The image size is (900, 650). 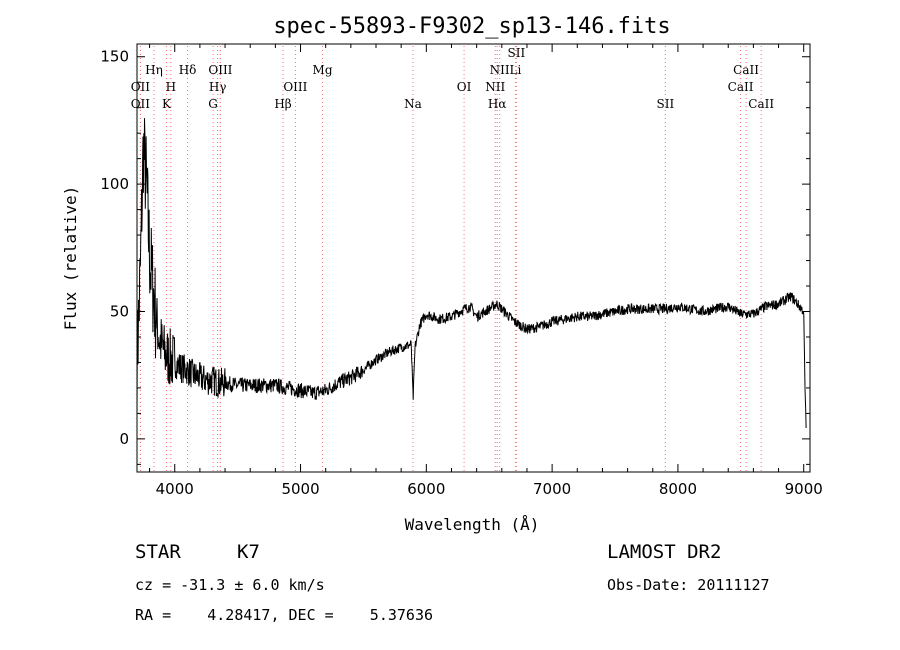 What do you see at coordinates (154, 70) in the screenshot?
I see `spectral-line-label: Hη` at bounding box center [154, 70].